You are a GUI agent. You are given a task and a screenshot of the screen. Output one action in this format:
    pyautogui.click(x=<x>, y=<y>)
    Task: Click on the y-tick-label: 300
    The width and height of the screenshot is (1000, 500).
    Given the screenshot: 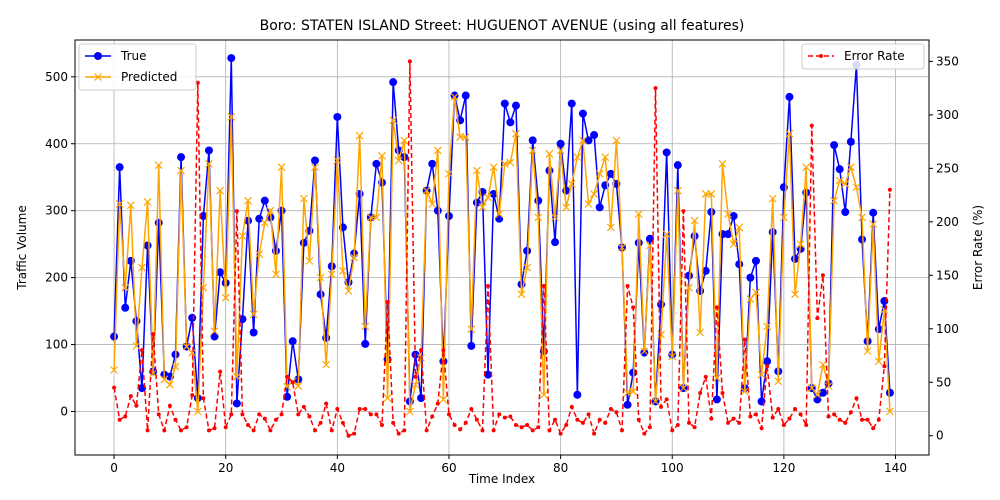 What is the action you would take?
    pyautogui.click(x=56, y=211)
    